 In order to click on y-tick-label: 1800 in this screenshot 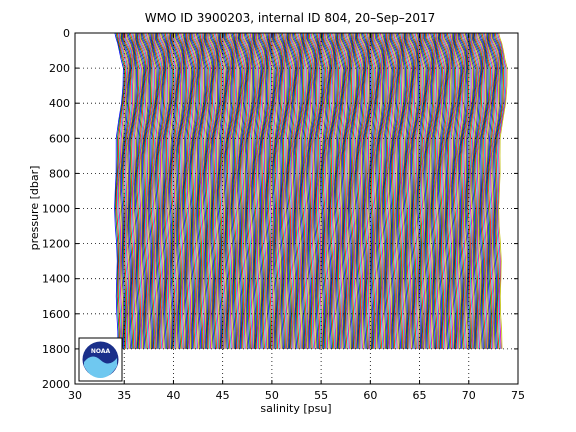, I will do `click(56, 349)`.